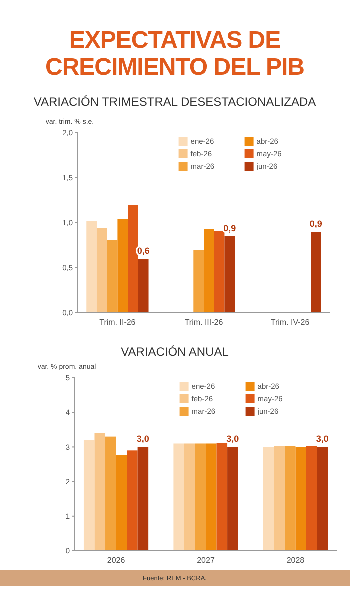 This screenshot has height=604, width=350. What do you see at coordinates (296, 560) in the screenshot?
I see `x-tick-label: 2028` at bounding box center [296, 560].